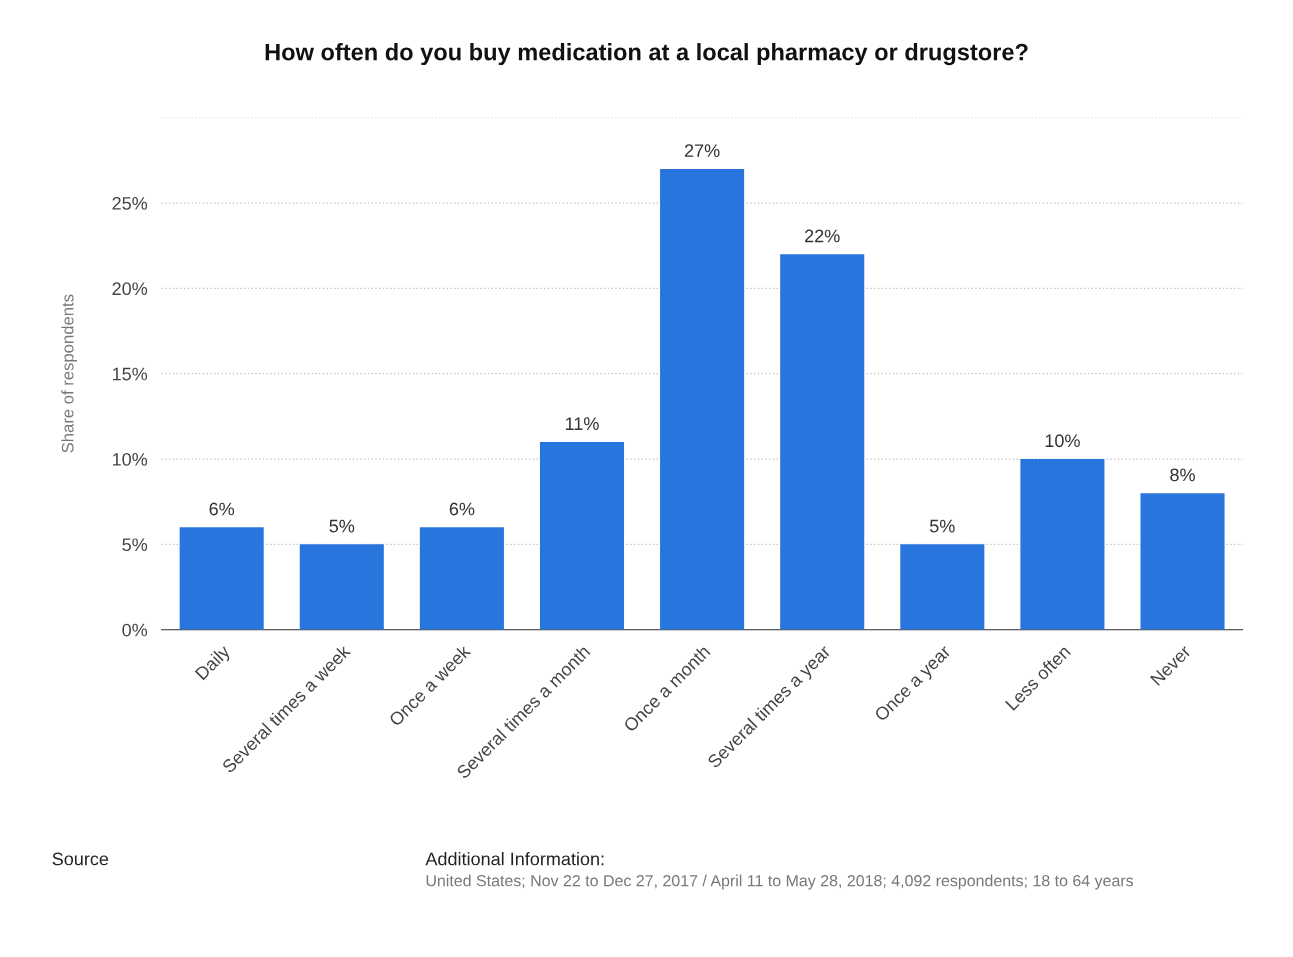  What do you see at coordinates (646, 54) in the screenshot?
I see `chart-title: How often do you buy medication at a local pharmacy or drugstore?` at bounding box center [646, 54].